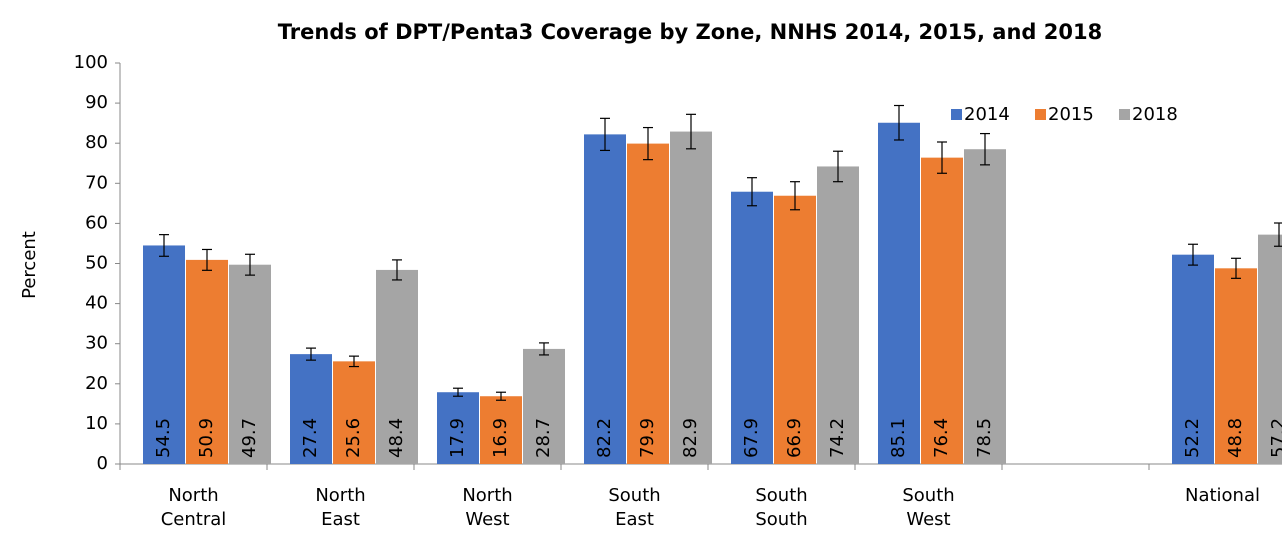  I want to click on value-label: 54.5, so click(163, 438).